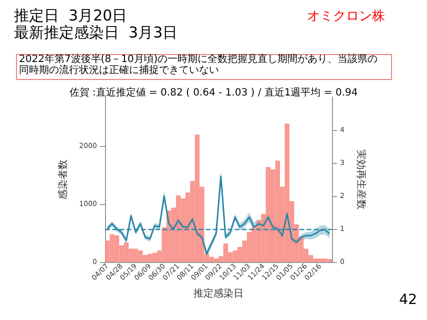 The image size is (427, 320). What do you see at coordinates (62, 180) in the screenshot?
I see `y-axis-title: 感染者数` at bounding box center [62, 180].